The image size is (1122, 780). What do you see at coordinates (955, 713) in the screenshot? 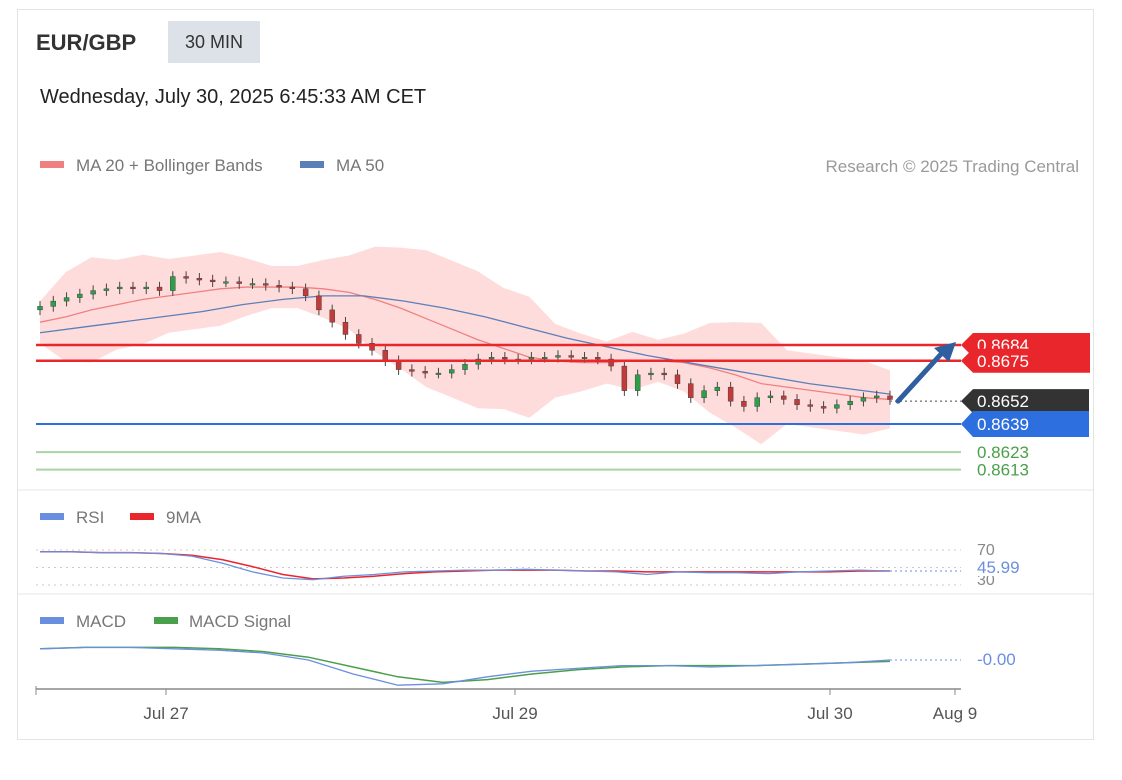
I see `time-axis-label: Aug 9` at bounding box center [955, 713].